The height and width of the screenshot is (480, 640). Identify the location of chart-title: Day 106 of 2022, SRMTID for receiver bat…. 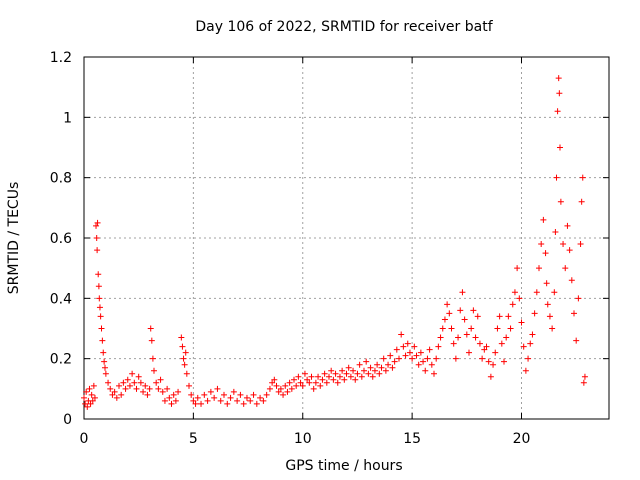
(344, 27).